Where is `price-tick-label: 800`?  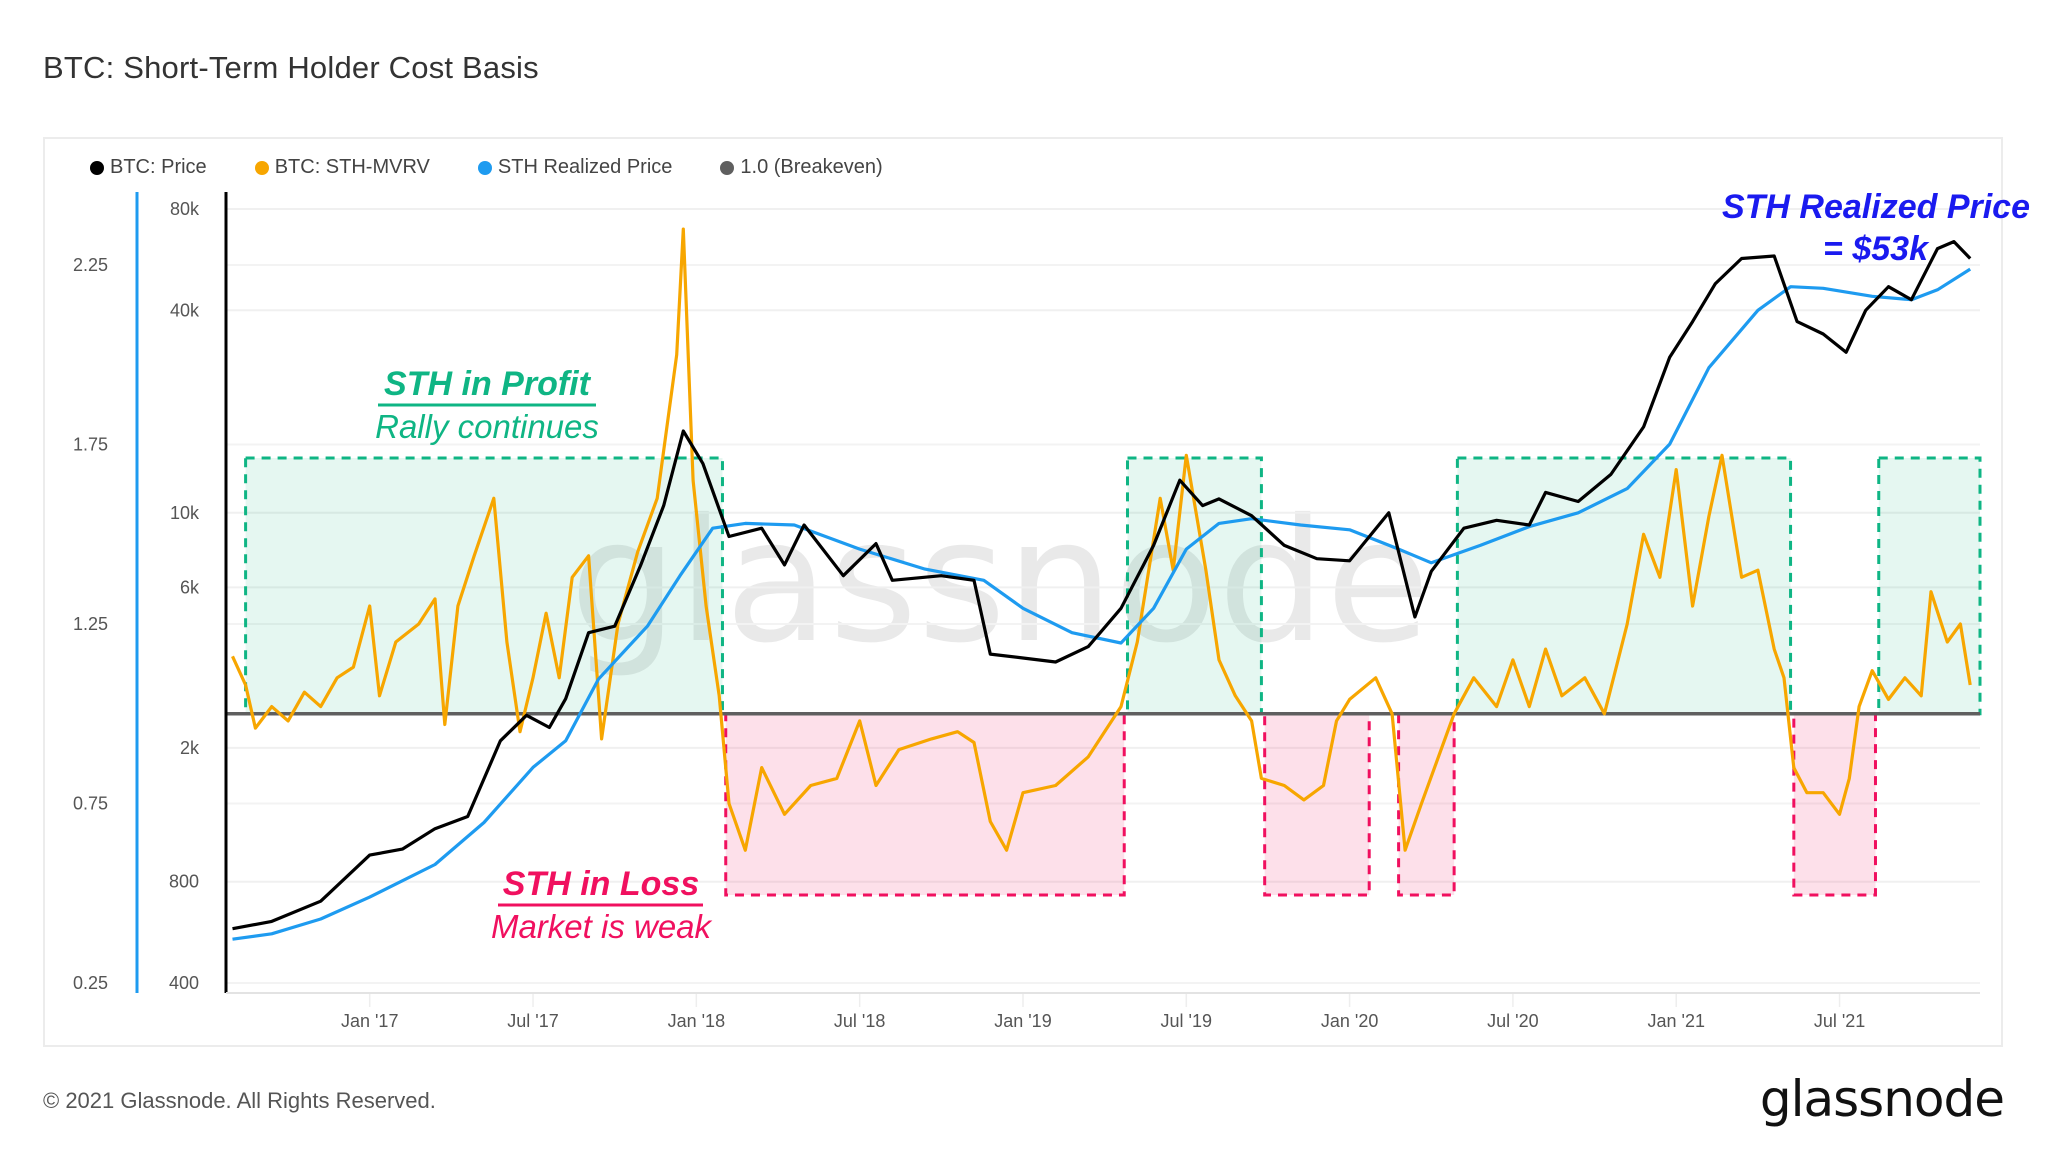
price-tick-label: 800 is located at coordinates (184, 882).